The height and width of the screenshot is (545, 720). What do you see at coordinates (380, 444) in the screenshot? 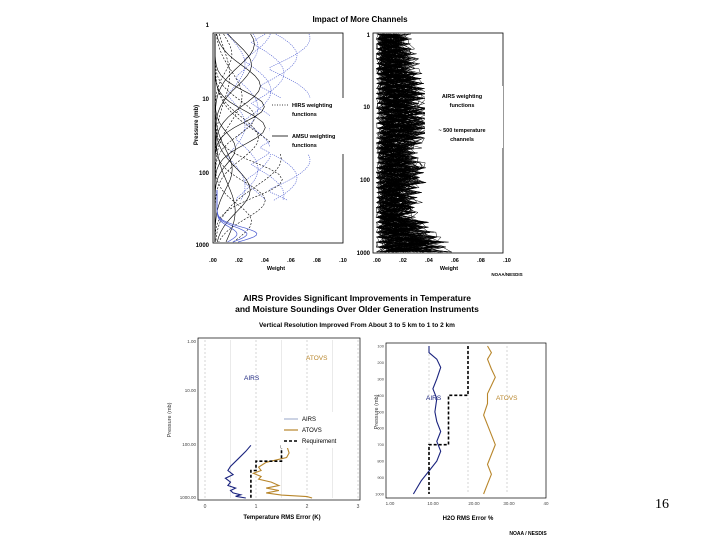
I see `h2o-ytick: 700` at bounding box center [380, 444].